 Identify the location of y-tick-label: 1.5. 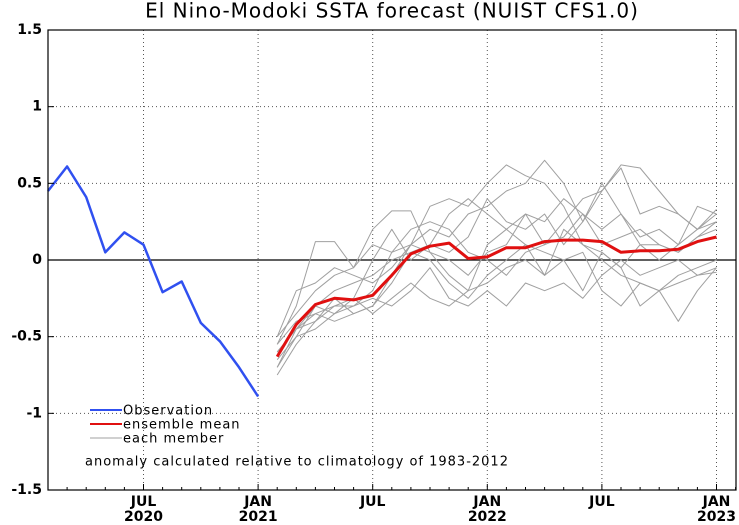
(29, 30).